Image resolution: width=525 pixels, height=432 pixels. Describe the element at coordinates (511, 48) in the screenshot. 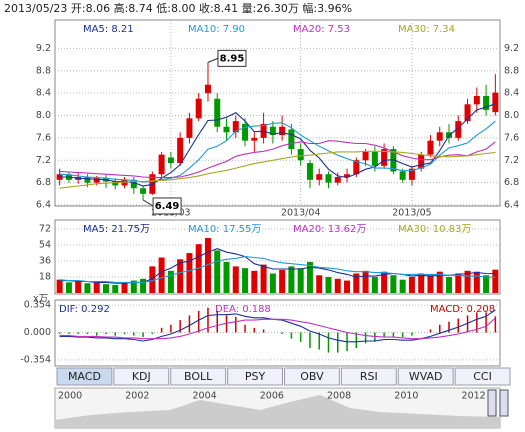

I see `y-tick-label: 9.2` at that location.